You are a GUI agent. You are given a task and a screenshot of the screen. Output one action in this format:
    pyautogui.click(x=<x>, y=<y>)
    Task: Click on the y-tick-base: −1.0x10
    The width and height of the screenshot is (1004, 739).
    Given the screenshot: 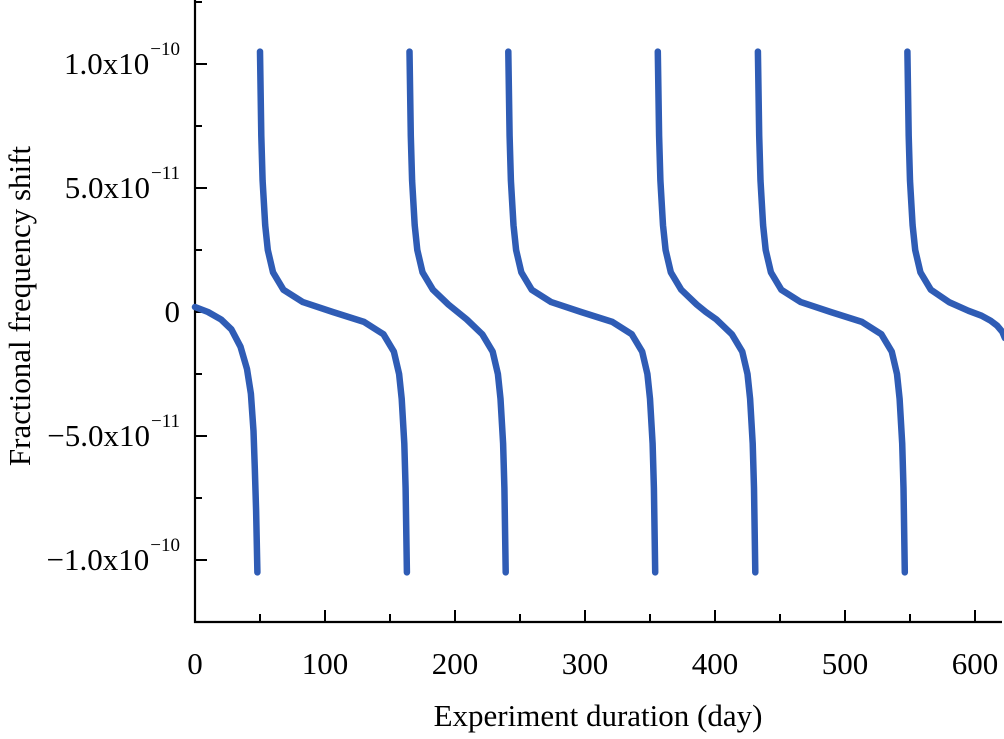 What is the action you would take?
    pyautogui.click(x=98, y=559)
    